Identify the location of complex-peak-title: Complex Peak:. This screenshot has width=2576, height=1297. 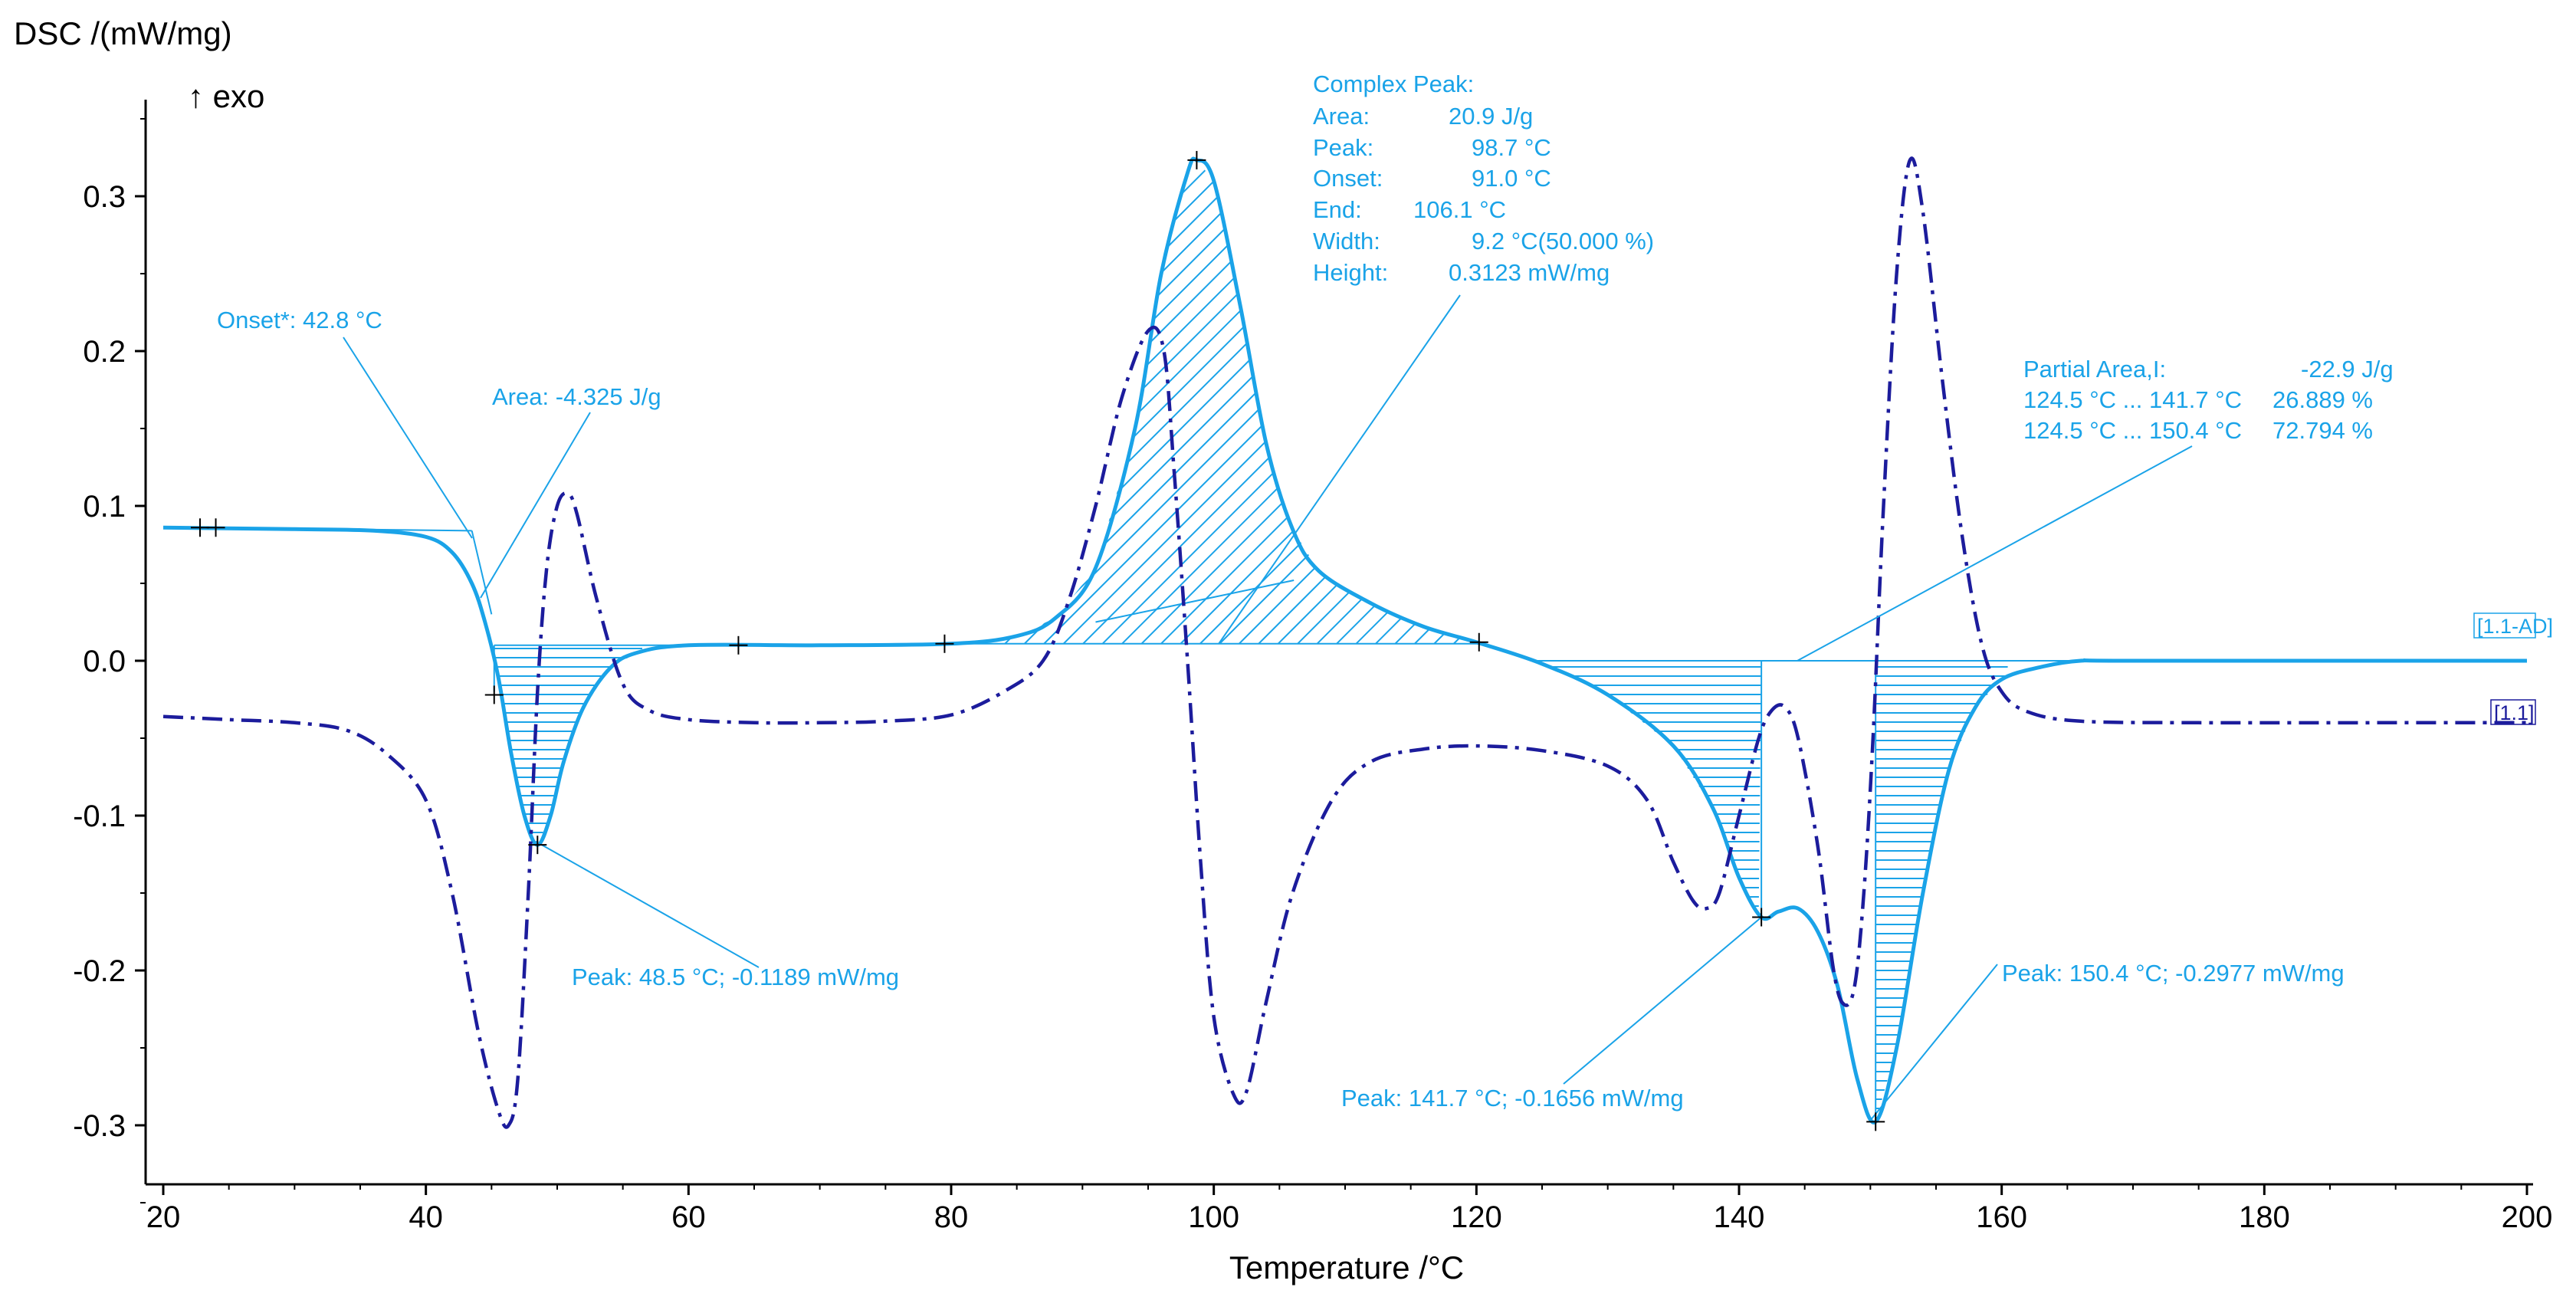
(1393, 84).